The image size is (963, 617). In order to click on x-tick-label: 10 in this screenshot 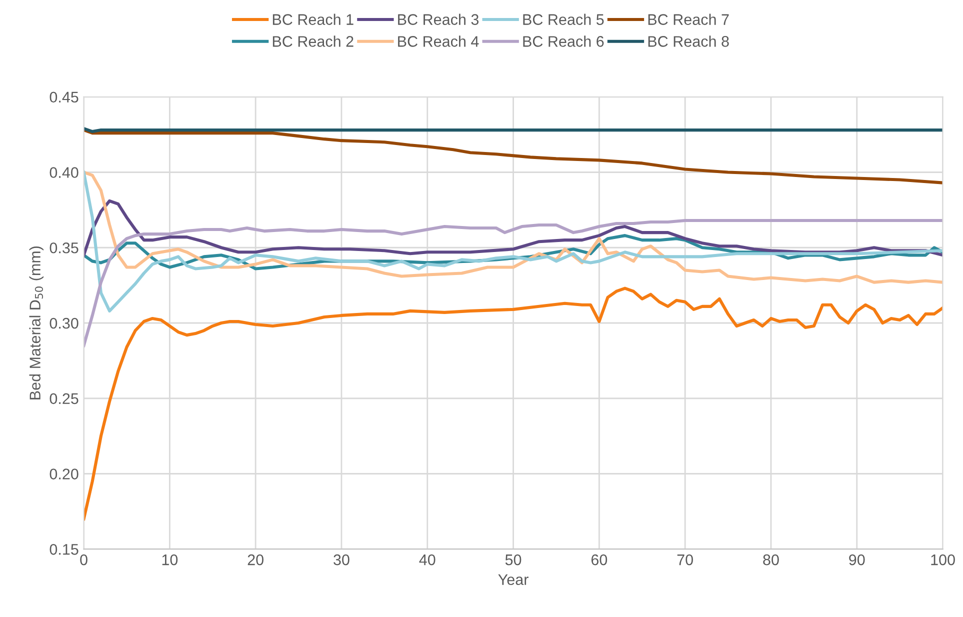, I will do `click(170, 560)`.